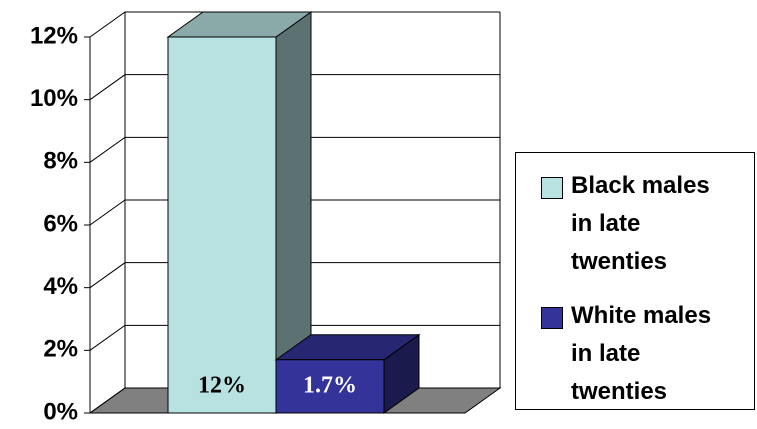 This screenshot has width=757, height=429. Describe the element at coordinates (641, 353) in the screenshot. I see `legend-label: White males in late twenties` at that location.